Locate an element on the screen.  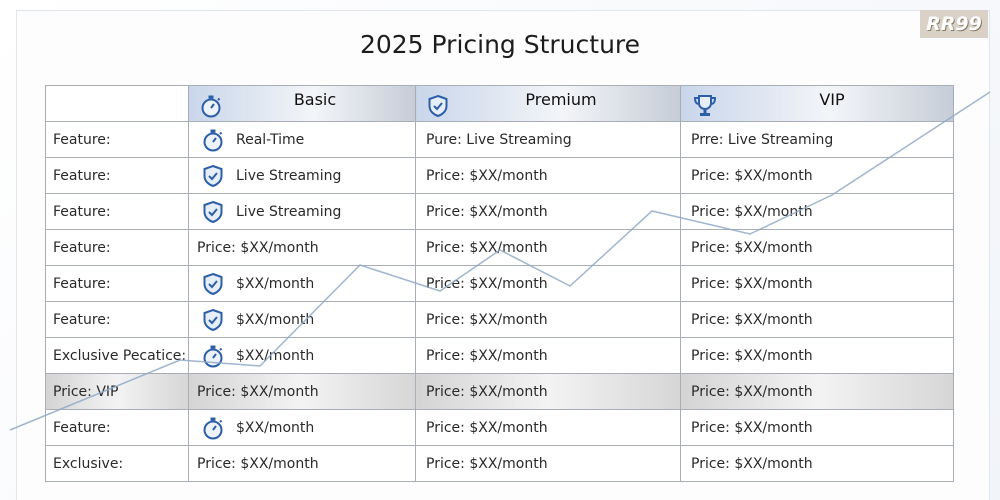
table-cell: Real-Time is located at coordinates (302, 139).